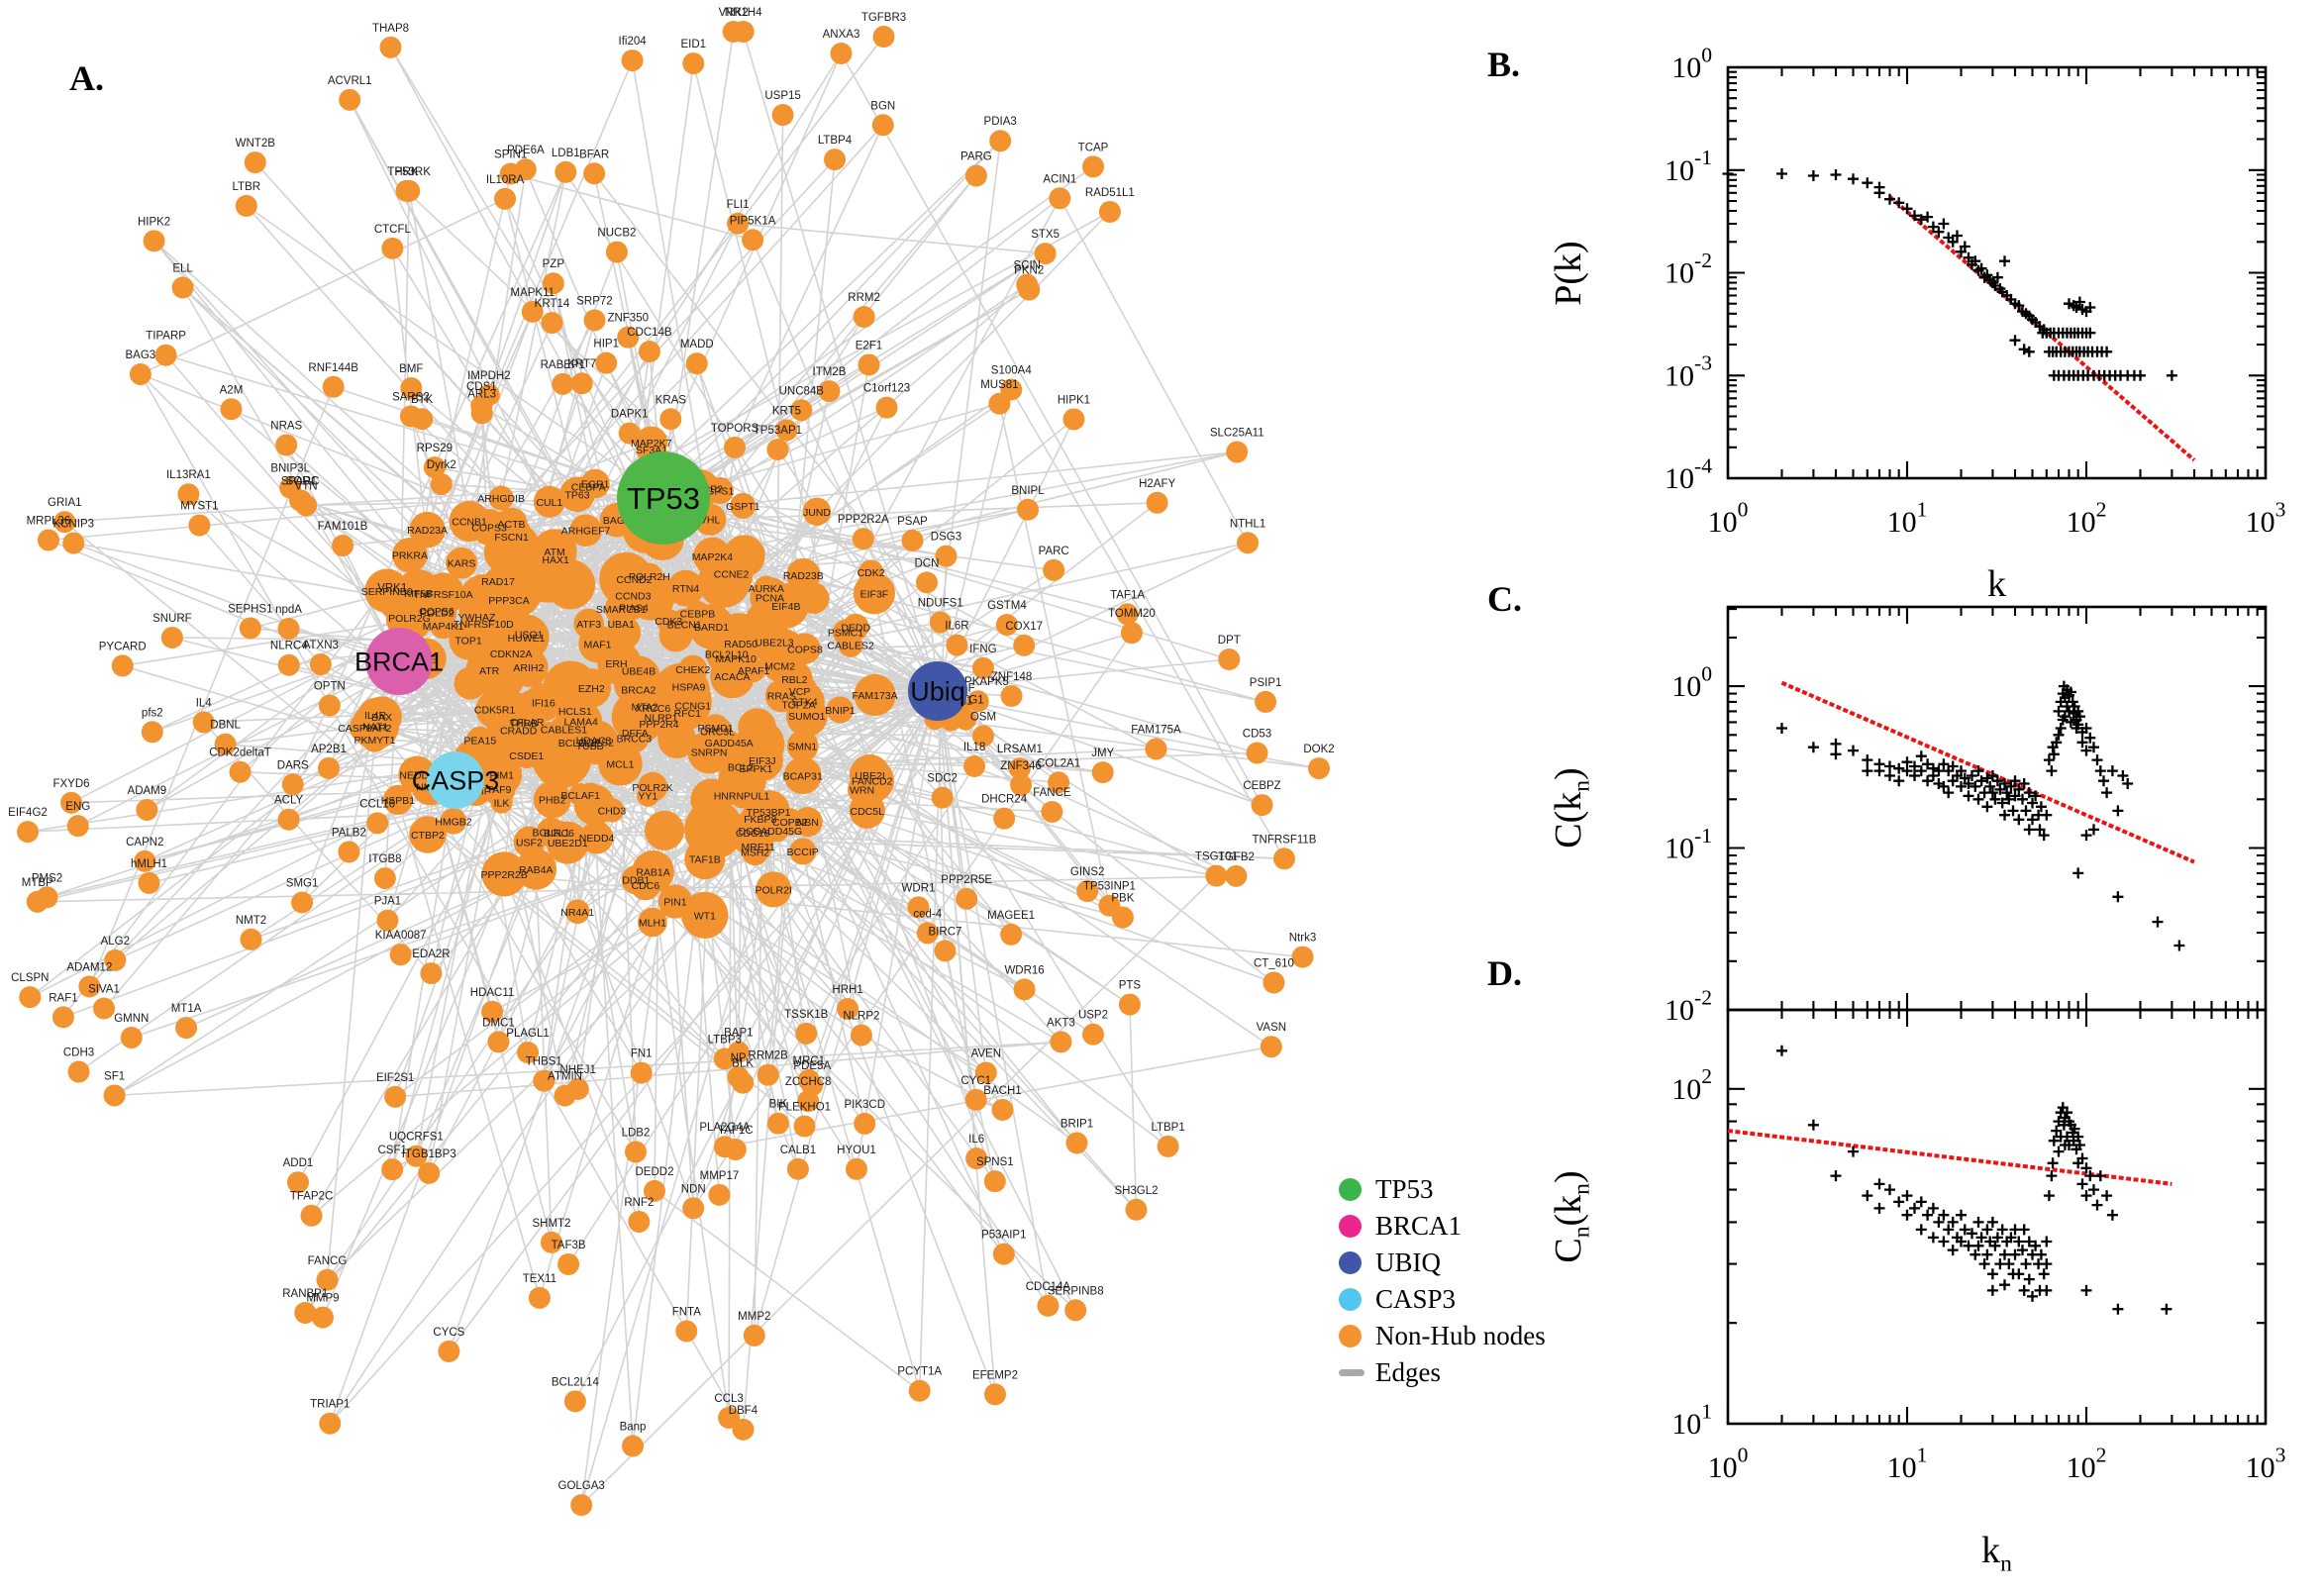 The image size is (2323, 1596). I want to click on network-node-label: RAD23B, so click(803, 576).